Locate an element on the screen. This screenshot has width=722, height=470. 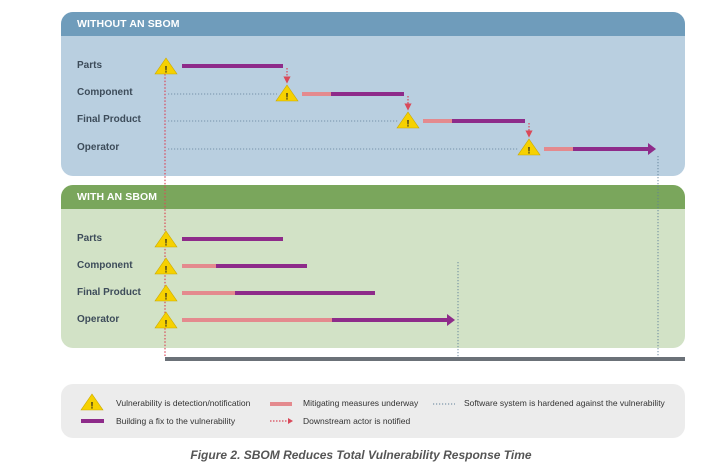
with-parts-warning-icon: ! is located at coordinates (166, 239).